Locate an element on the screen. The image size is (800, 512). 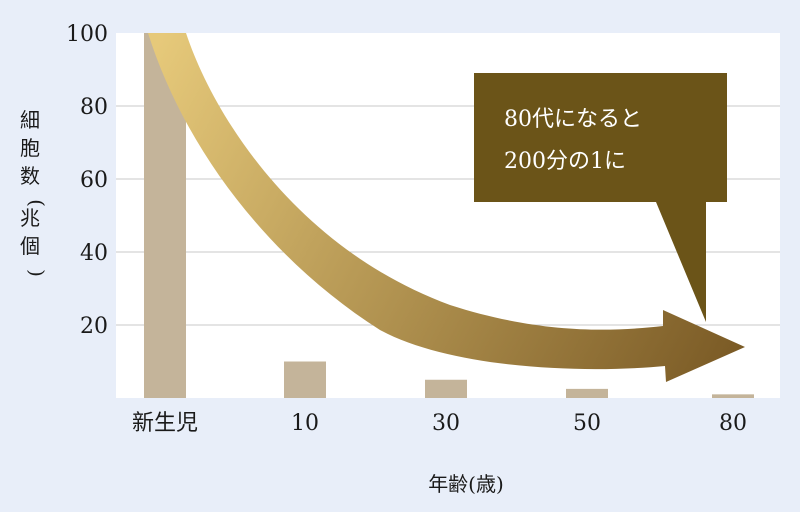
x-tick-label: 10 is located at coordinates (305, 423).